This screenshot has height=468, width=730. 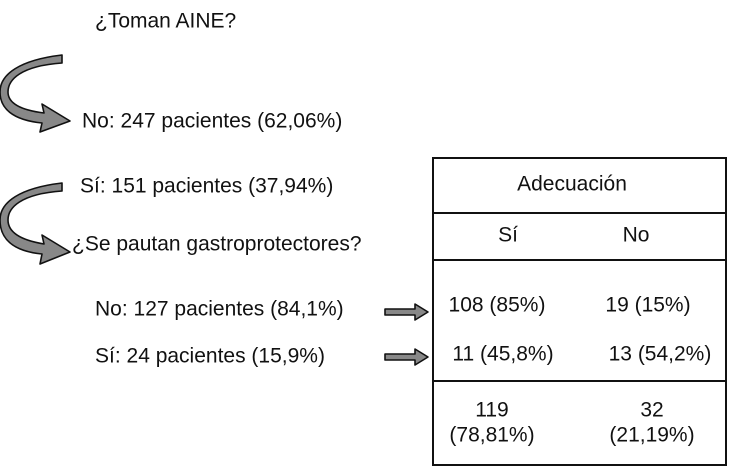 What do you see at coordinates (647, 305) in the screenshot?
I see `table-cell: 19 (15%)` at bounding box center [647, 305].